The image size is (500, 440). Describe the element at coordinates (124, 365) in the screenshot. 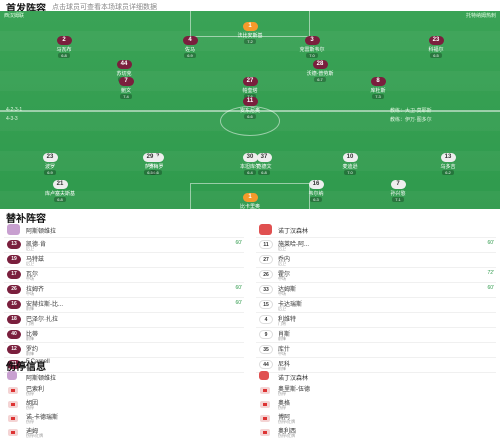

I see `home-sub-row: 31 F.Carnell 中场` at that location.